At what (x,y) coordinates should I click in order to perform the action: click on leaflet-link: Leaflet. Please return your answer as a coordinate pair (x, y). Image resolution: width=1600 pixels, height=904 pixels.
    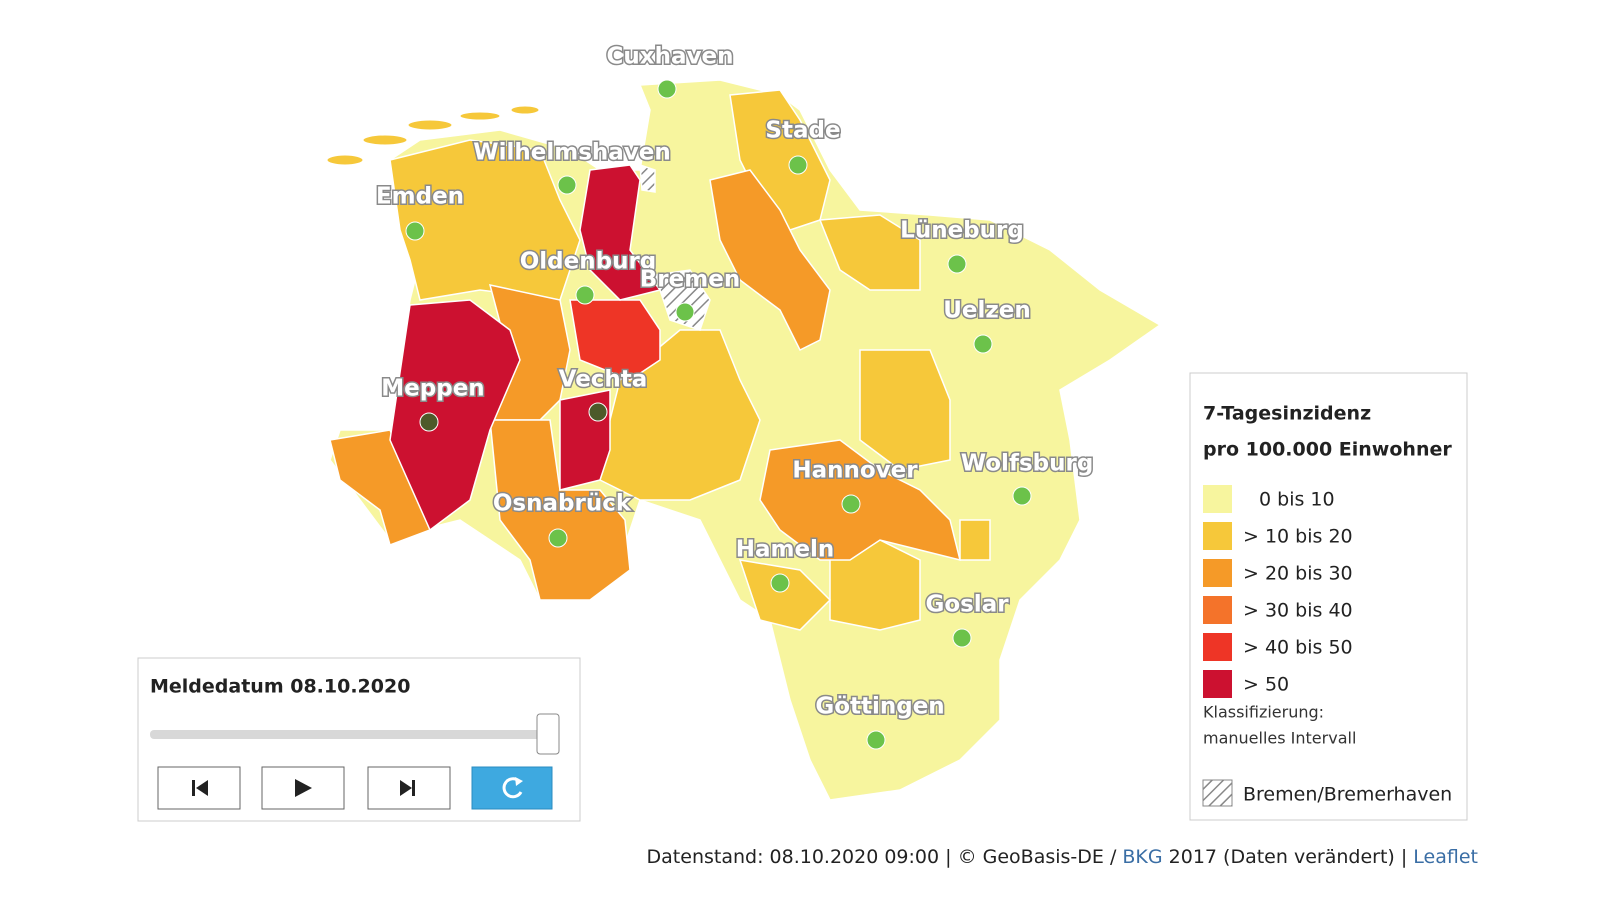
    Looking at the image, I should click on (1445, 857).